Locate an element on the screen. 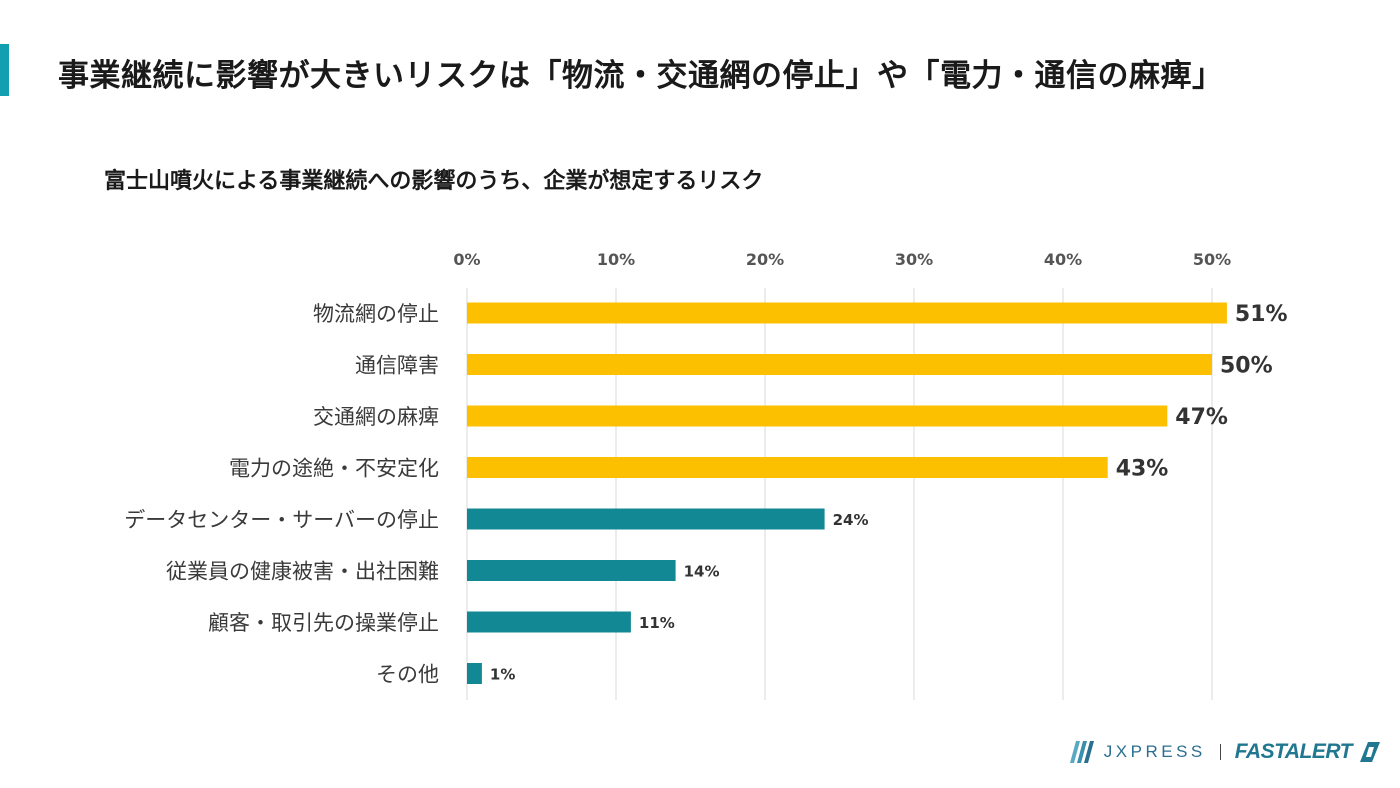 This screenshot has width=1400, height=788. x-tick-label: 40% is located at coordinates (1063, 259).